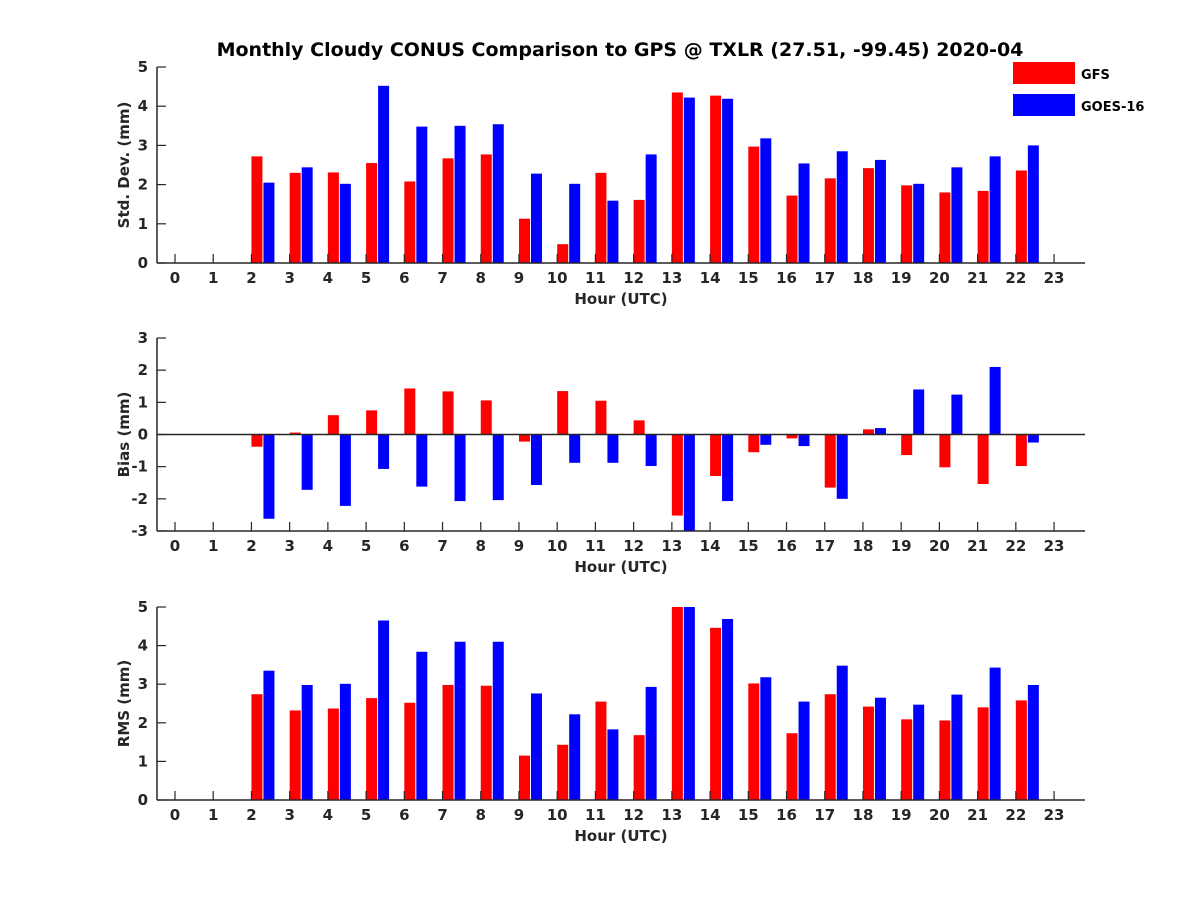  Describe the element at coordinates (143, 185) in the screenshot. I see `y-tick-label: 2` at that location.